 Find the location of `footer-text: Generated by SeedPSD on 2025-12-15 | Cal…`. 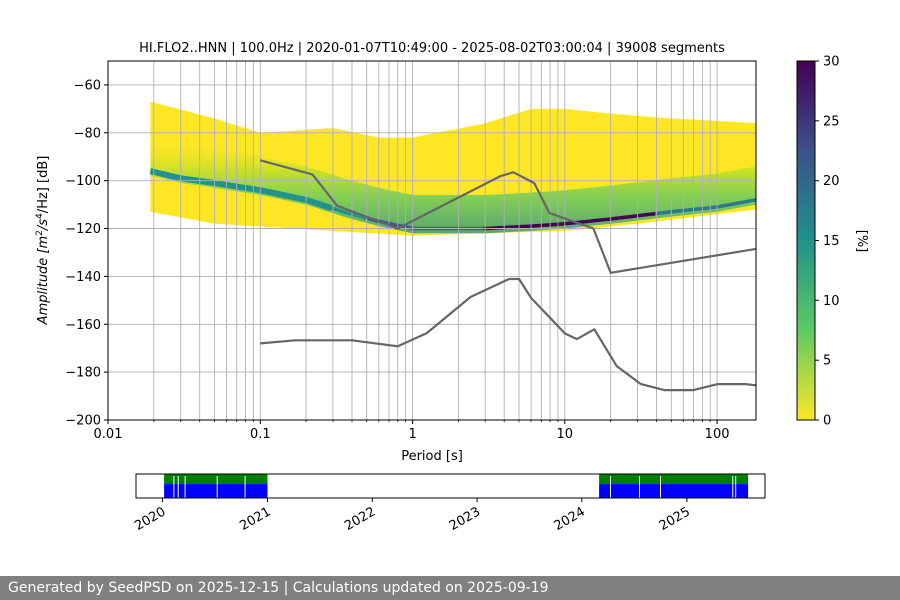

footer-text: Generated by SeedPSD on 2025-12-15 | Cal… is located at coordinates (278, 588).